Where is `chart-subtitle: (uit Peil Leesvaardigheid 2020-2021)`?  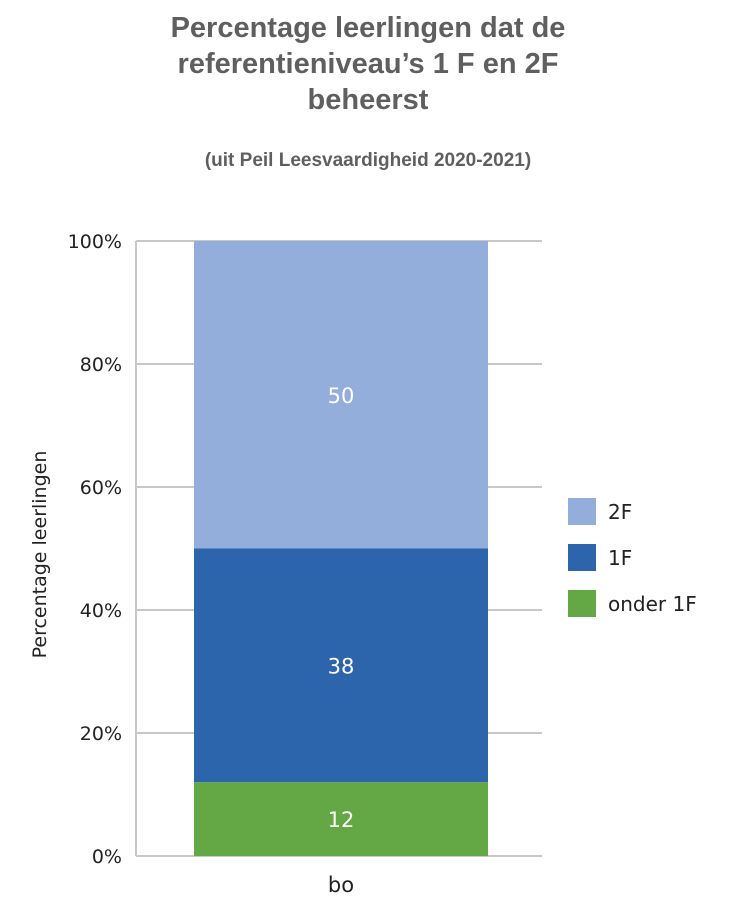
chart-subtitle: (uit Peil Leesvaardigheid 2020-2021) is located at coordinates (368, 160).